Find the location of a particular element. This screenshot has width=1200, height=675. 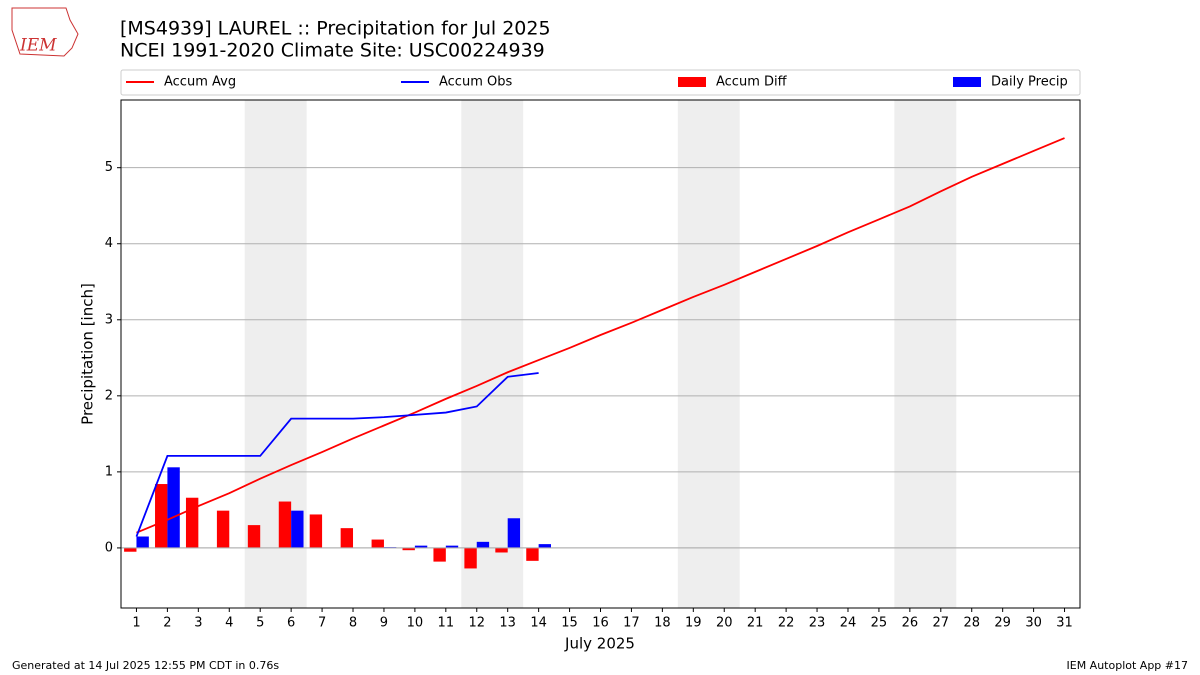

x-tick-label: 3 is located at coordinates (198, 623).